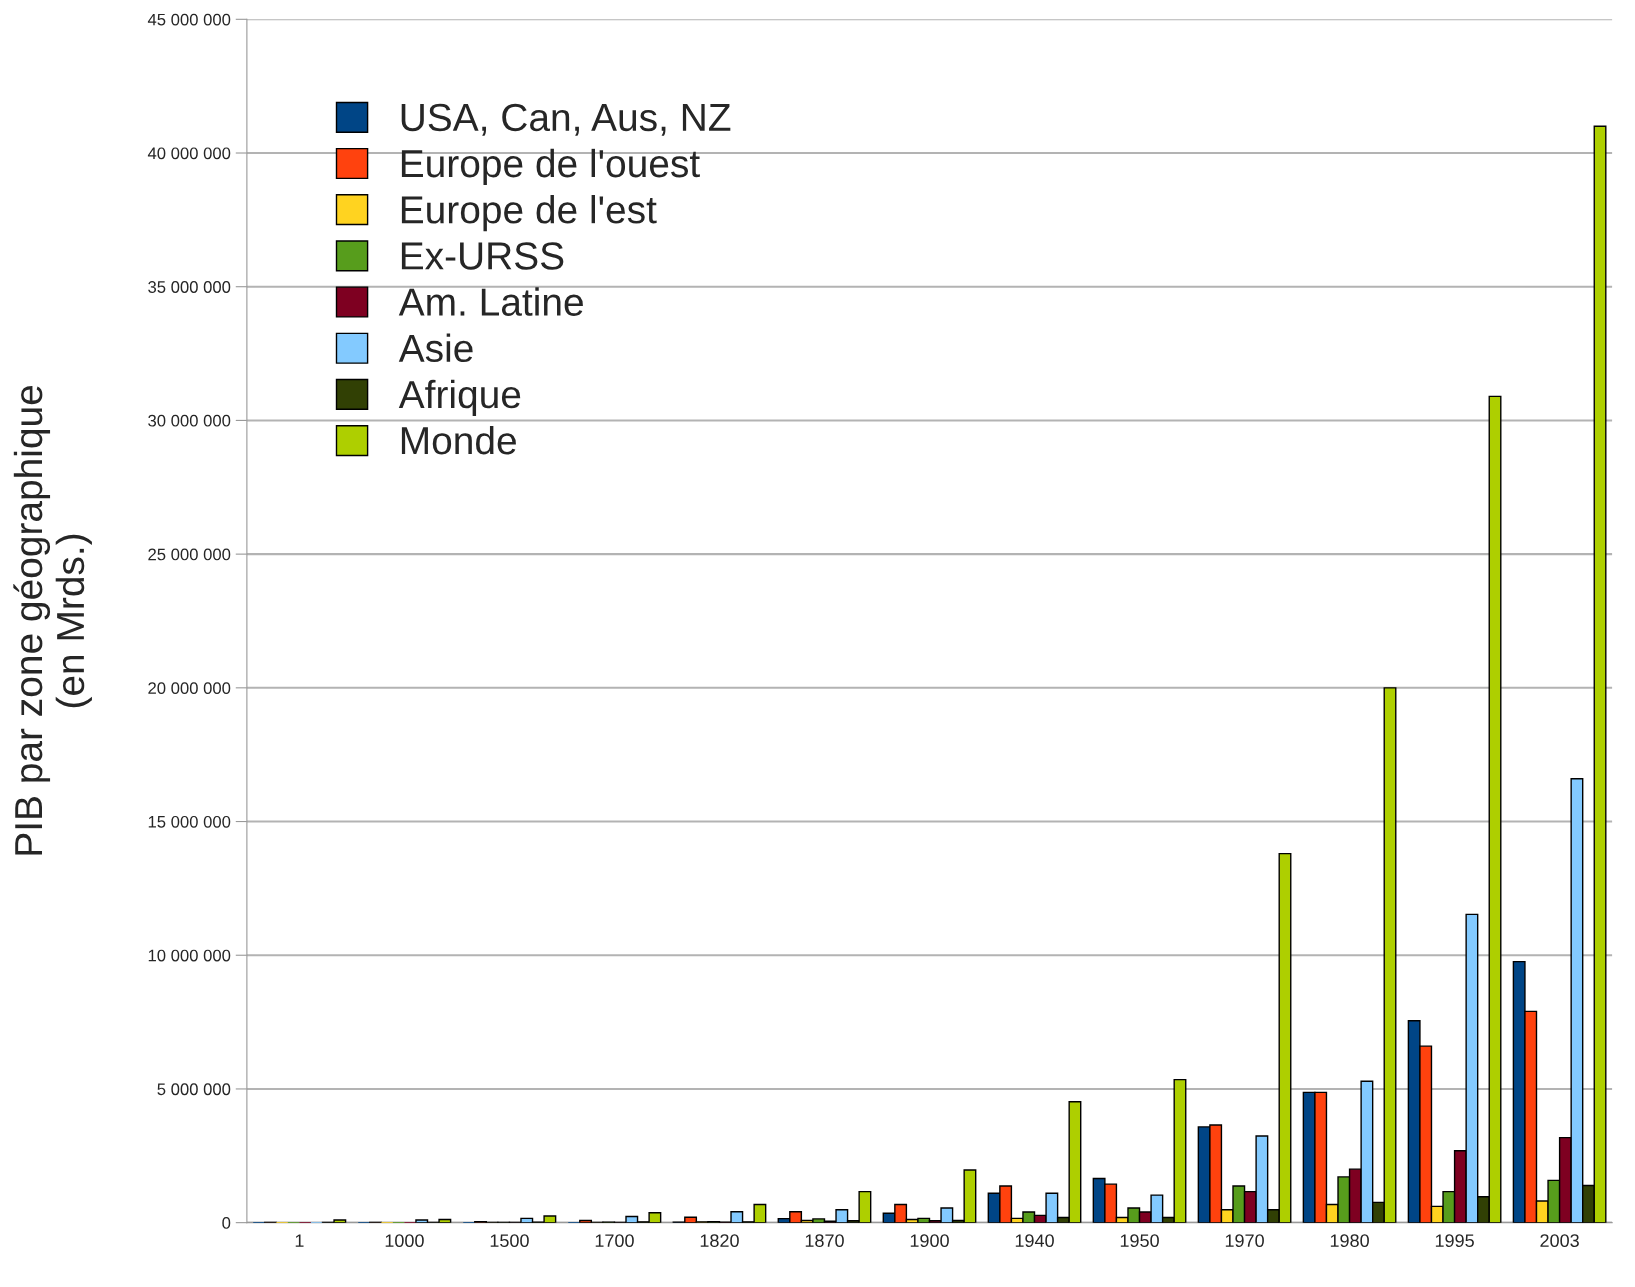 Image resolution: width=1635 pixels, height=1287 pixels. Describe the element at coordinates (189, 287) in the screenshot. I see `y-tick-label: 35 000 000` at that location.